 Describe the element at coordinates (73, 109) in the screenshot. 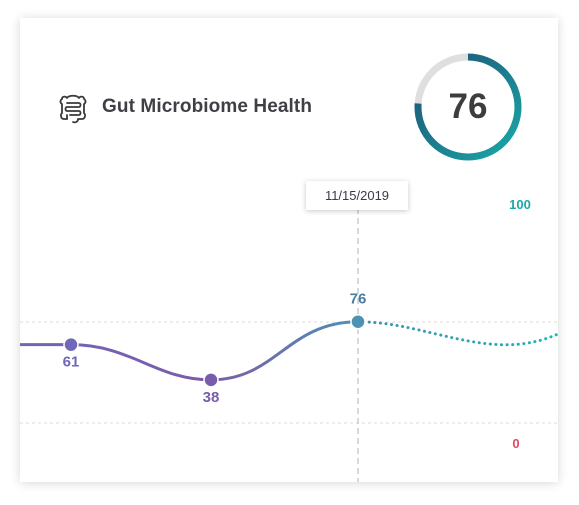

I see `intestine-icon` at that location.